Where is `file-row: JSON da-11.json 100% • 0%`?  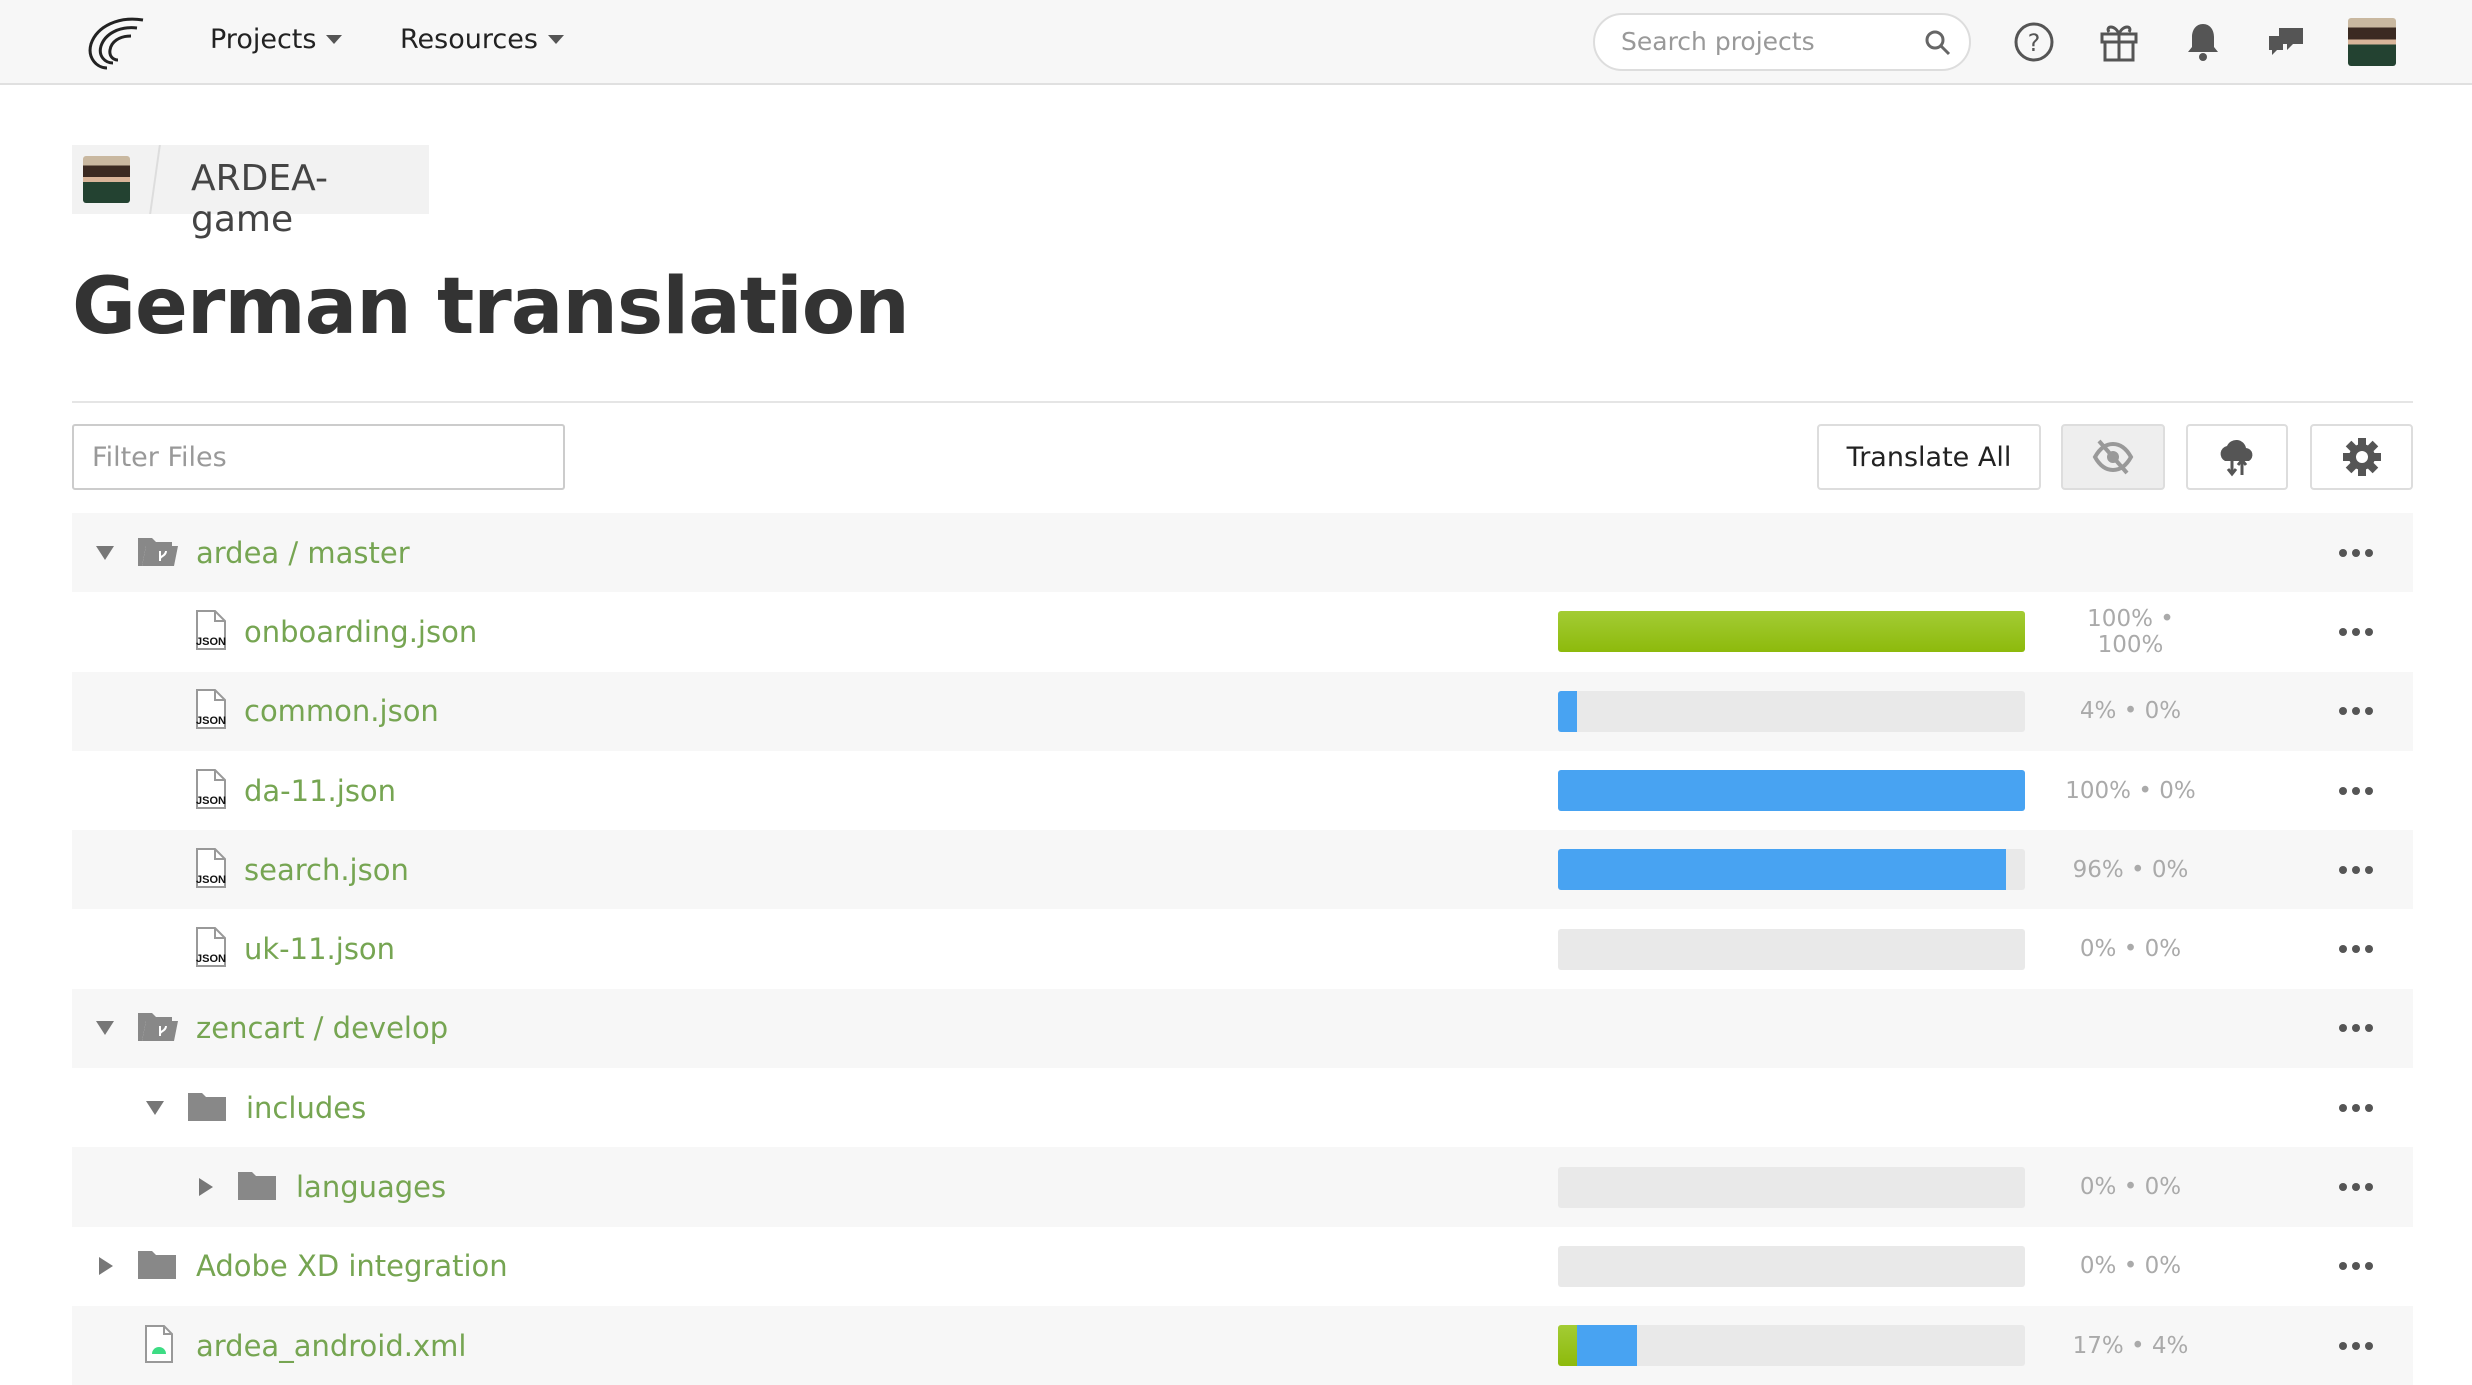
file-row: JSON da-11.json 100% • 0% is located at coordinates (1242, 790).